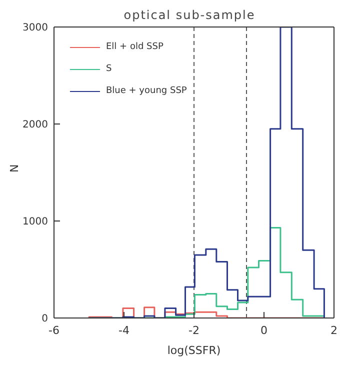 The image size is (349, 370). What do you see at coordinates (194, 350) in the screenshot?
I see `x-axis-title: log(SSFR)` at bounding box center [194, 350].